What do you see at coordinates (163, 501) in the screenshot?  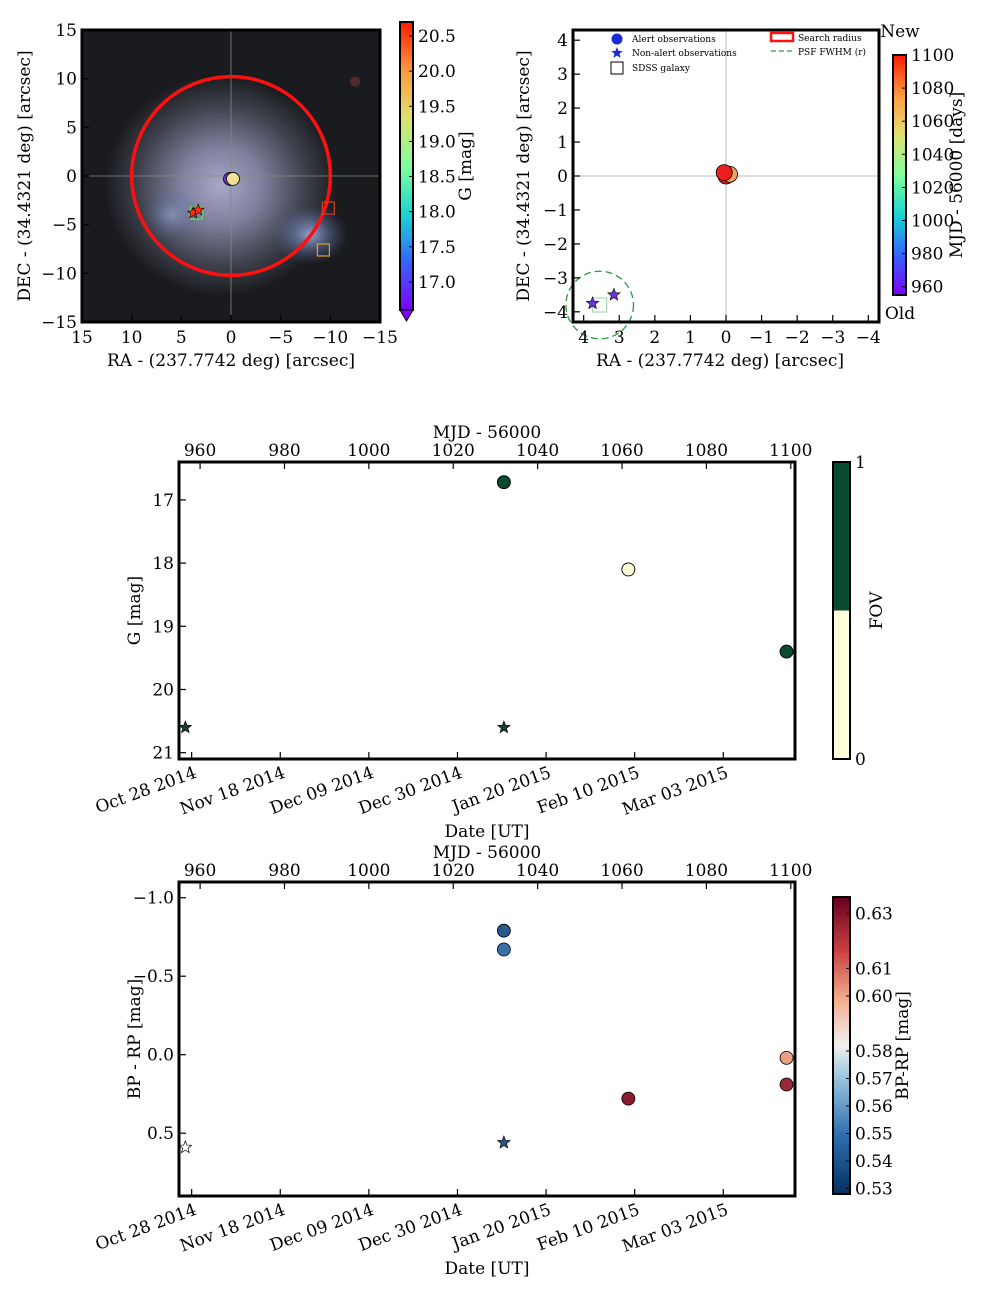 I see `y-tick-label: 17` at bounding box center [163, 501].